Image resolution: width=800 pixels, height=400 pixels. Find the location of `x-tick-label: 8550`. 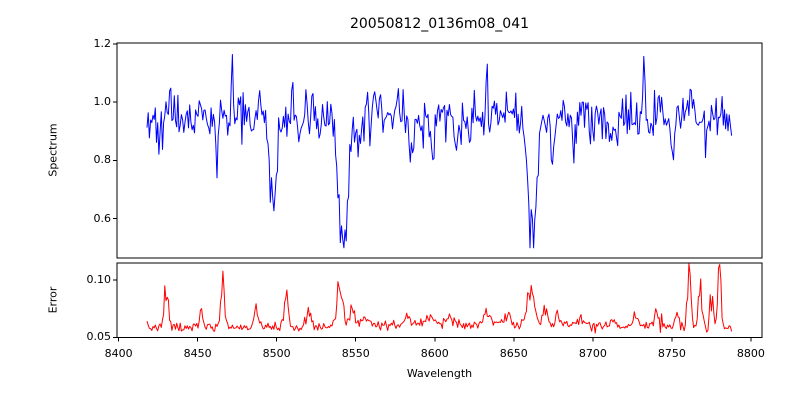

x-tick-label: 8550 is located at coordinates (355, 353).